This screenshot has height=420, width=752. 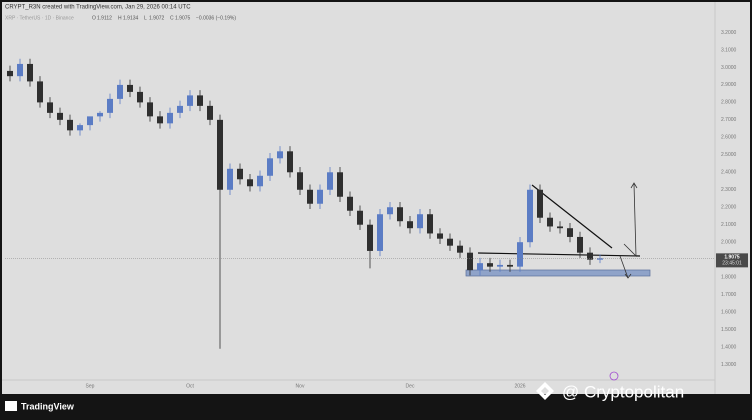 What do you see at coordinates (729, 120) in the screenshot?
I see `y-tick-label: 2.7000` at bounding box center [729, 120].